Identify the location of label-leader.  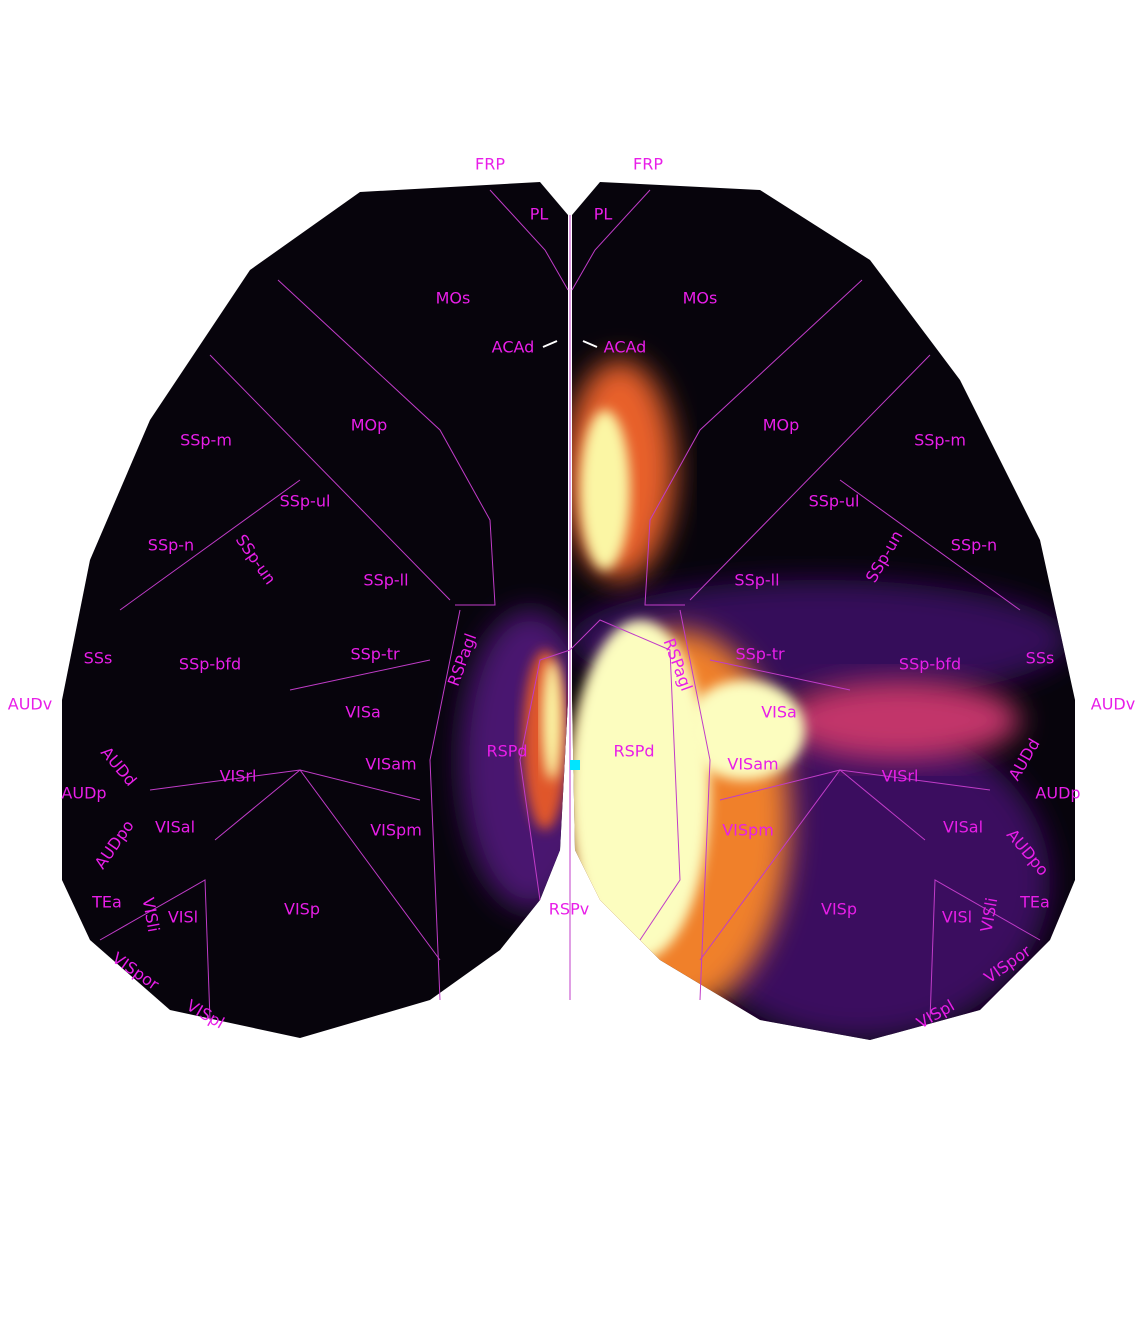
(570, 344).